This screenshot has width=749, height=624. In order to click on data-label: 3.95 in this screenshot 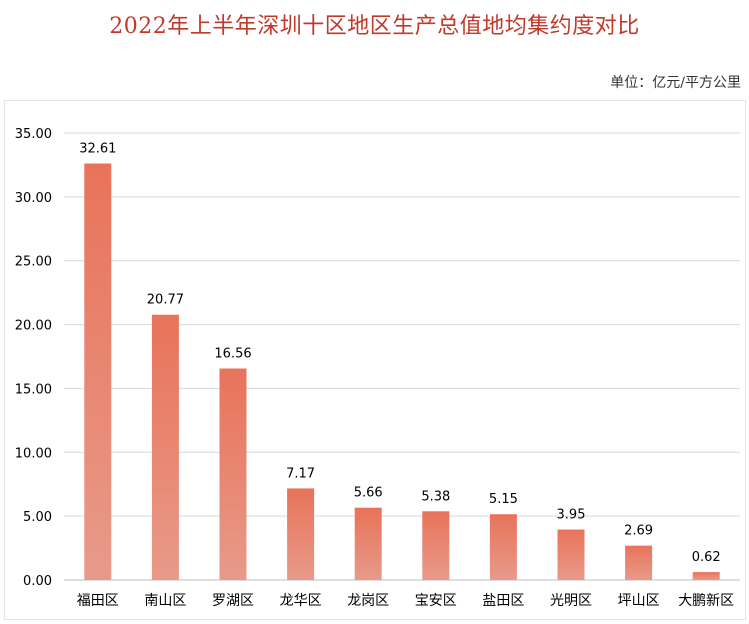, I will do `click(571, 515)`.